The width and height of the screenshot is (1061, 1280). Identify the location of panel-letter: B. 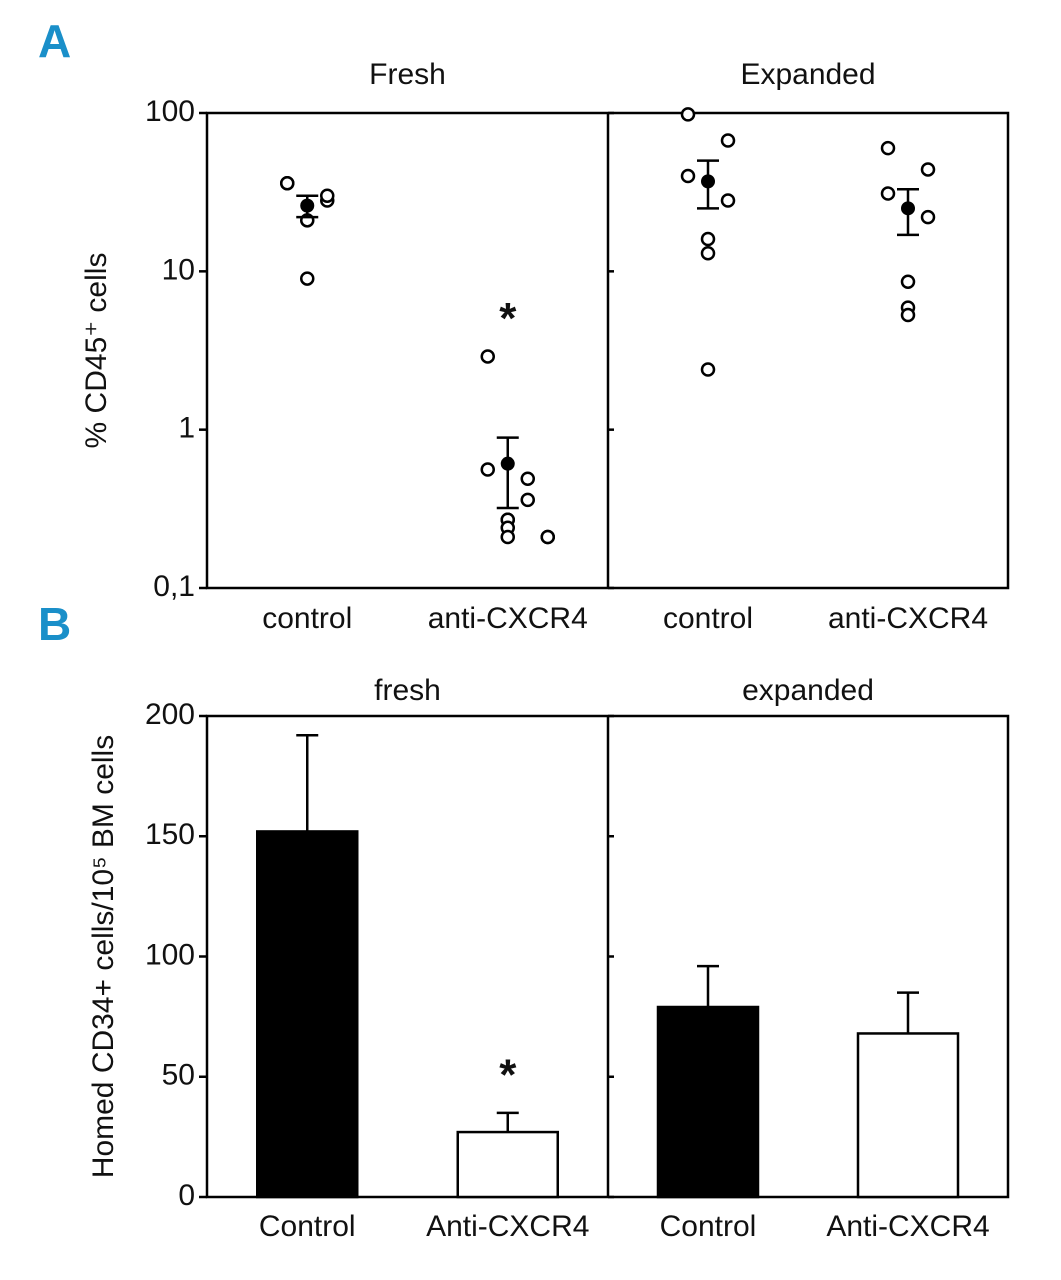
(54, 624).